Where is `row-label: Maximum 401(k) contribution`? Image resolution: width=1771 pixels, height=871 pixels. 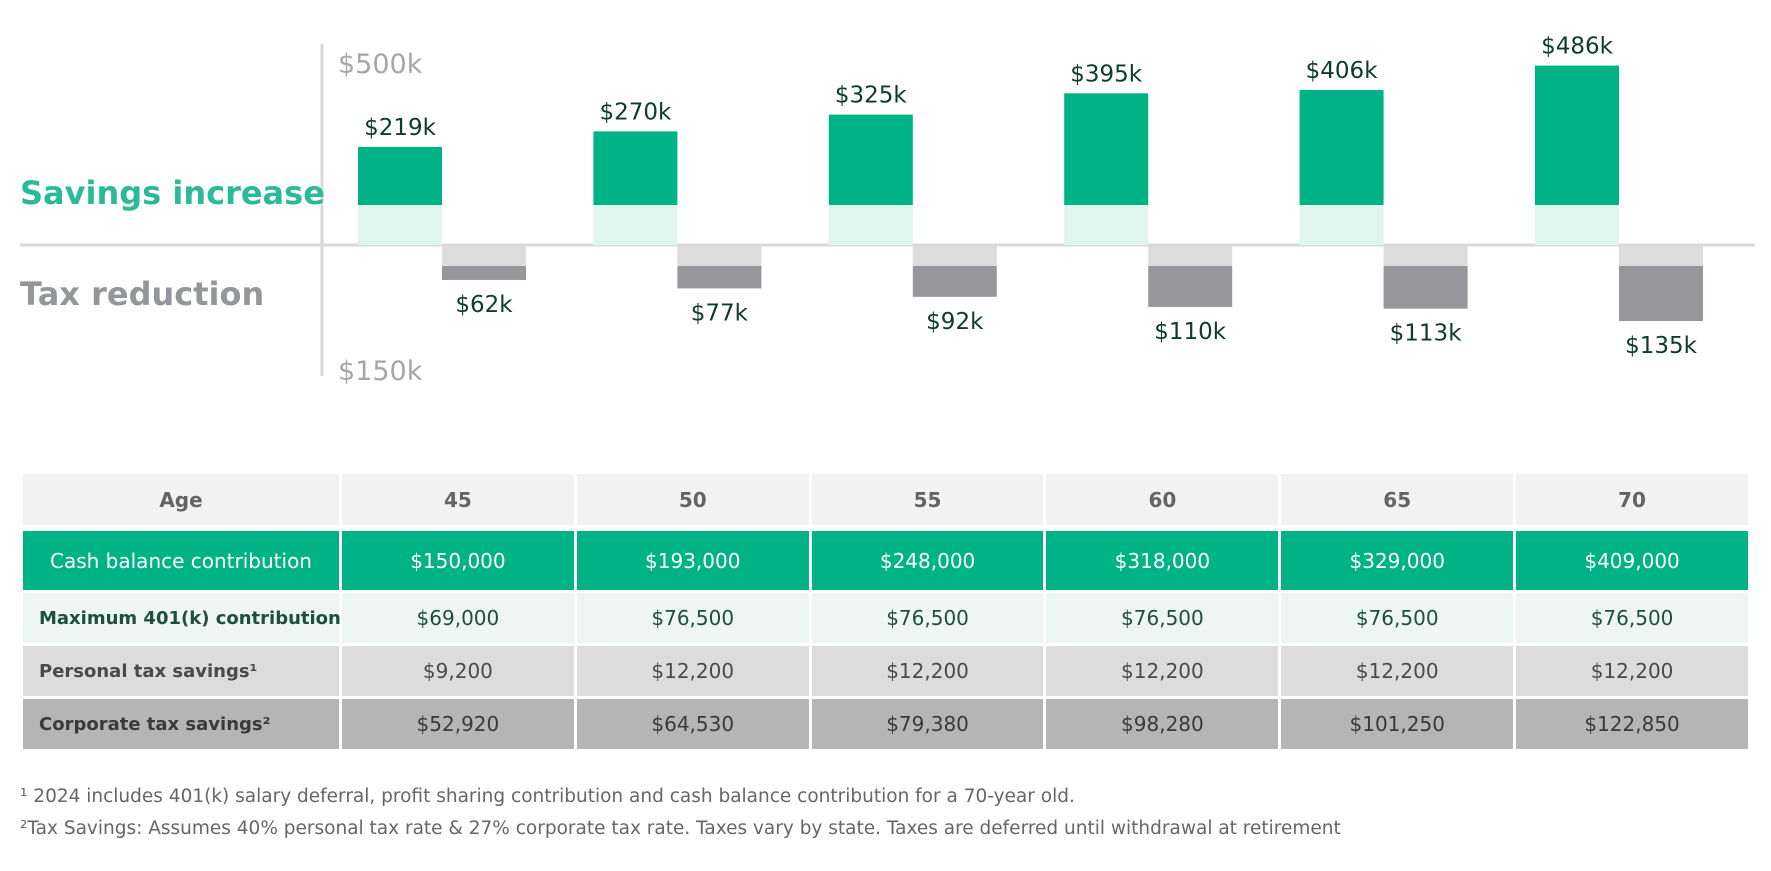
row-label: Maximum 401(k) contribution is located at coordinates (182, 616).